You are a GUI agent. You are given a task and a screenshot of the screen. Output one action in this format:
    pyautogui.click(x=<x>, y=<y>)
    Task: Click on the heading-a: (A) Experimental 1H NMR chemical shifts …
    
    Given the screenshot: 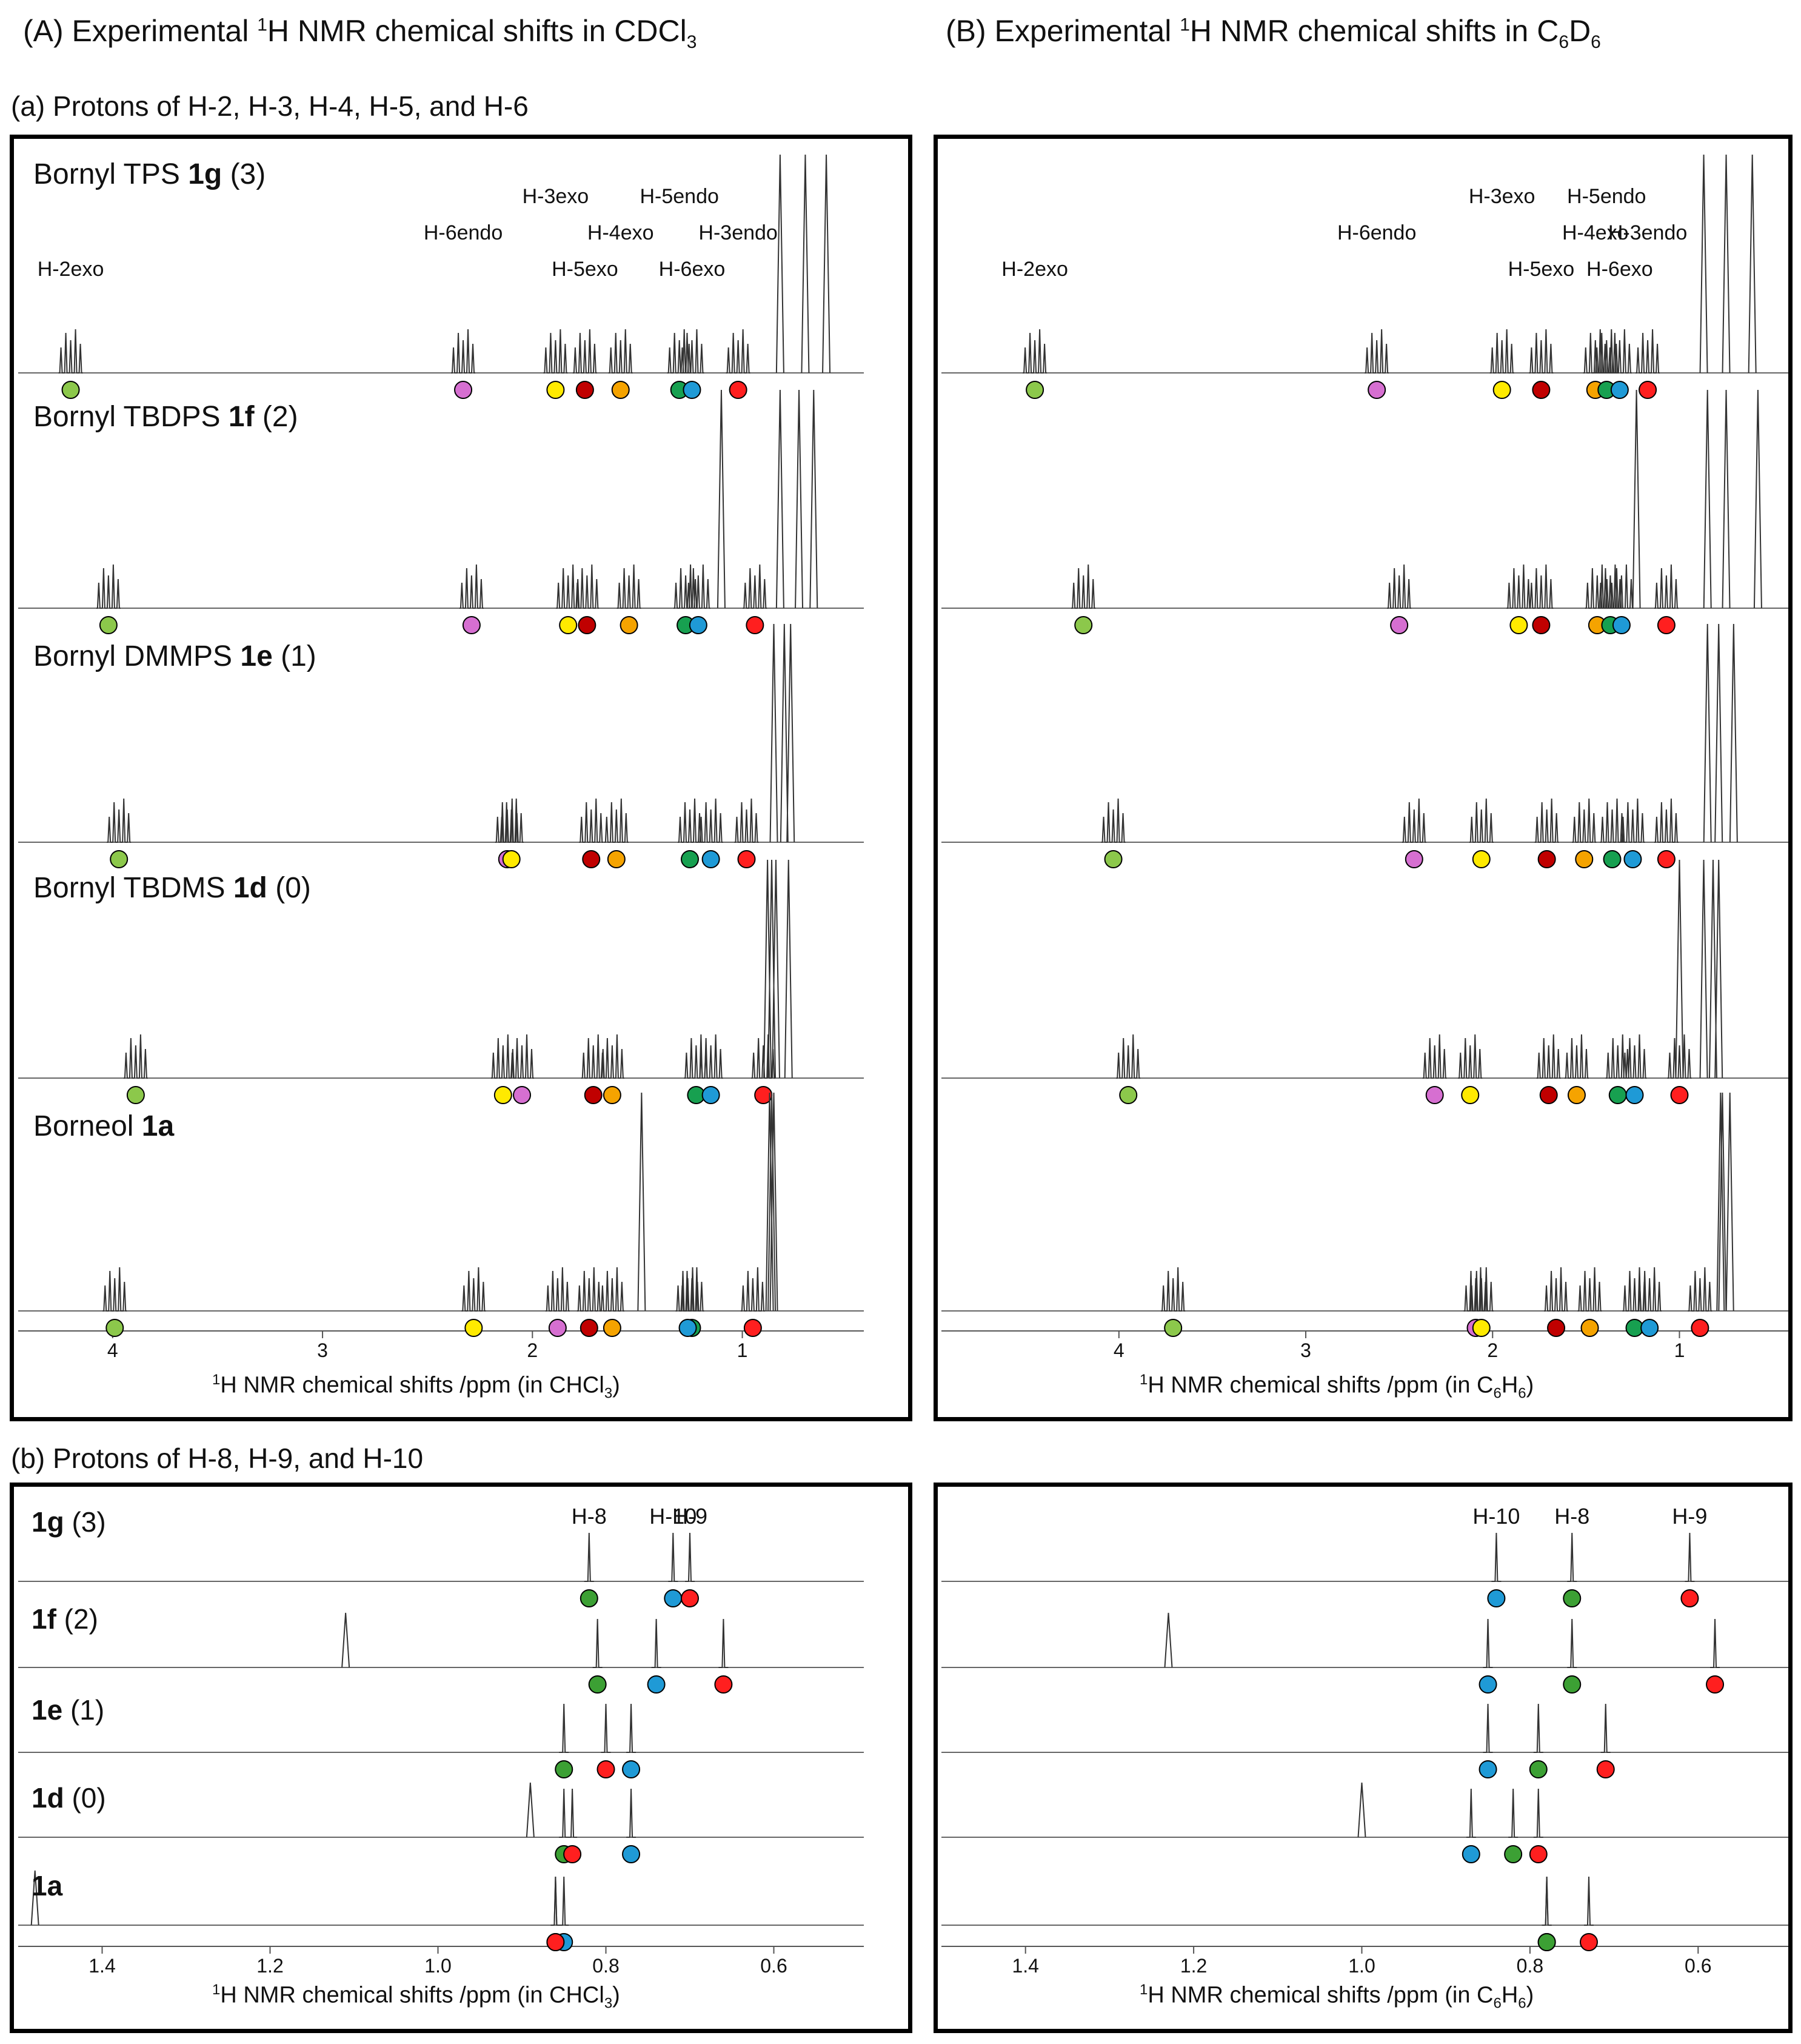 What is the action you would take?
    pyautogui.click(x=360, y=33)
    